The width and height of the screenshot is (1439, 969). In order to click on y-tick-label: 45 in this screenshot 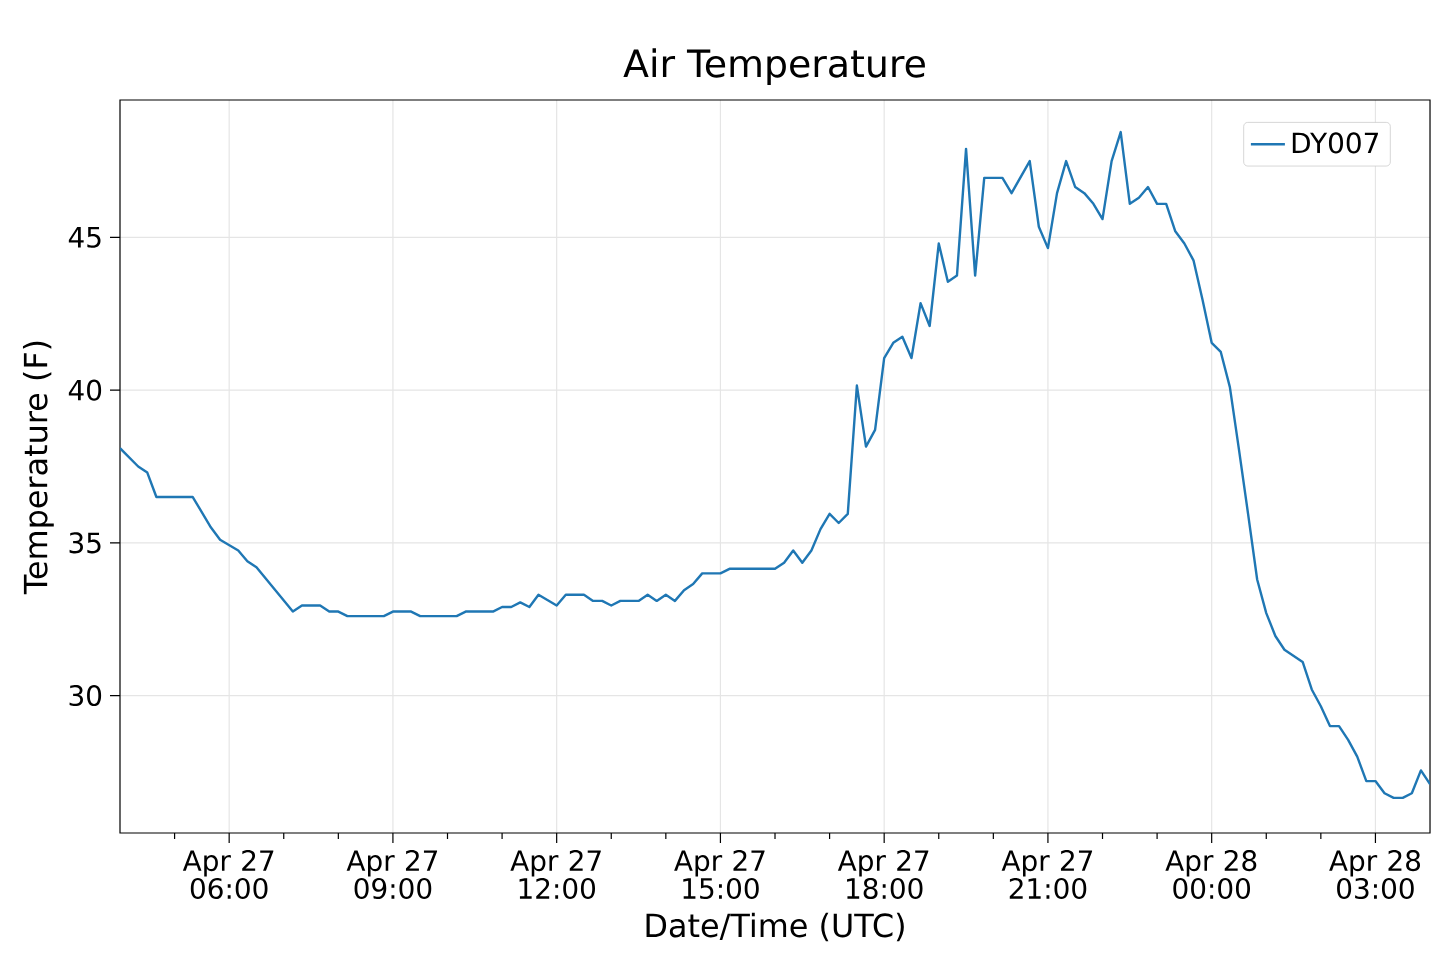, I will do `click(84, 237)`.